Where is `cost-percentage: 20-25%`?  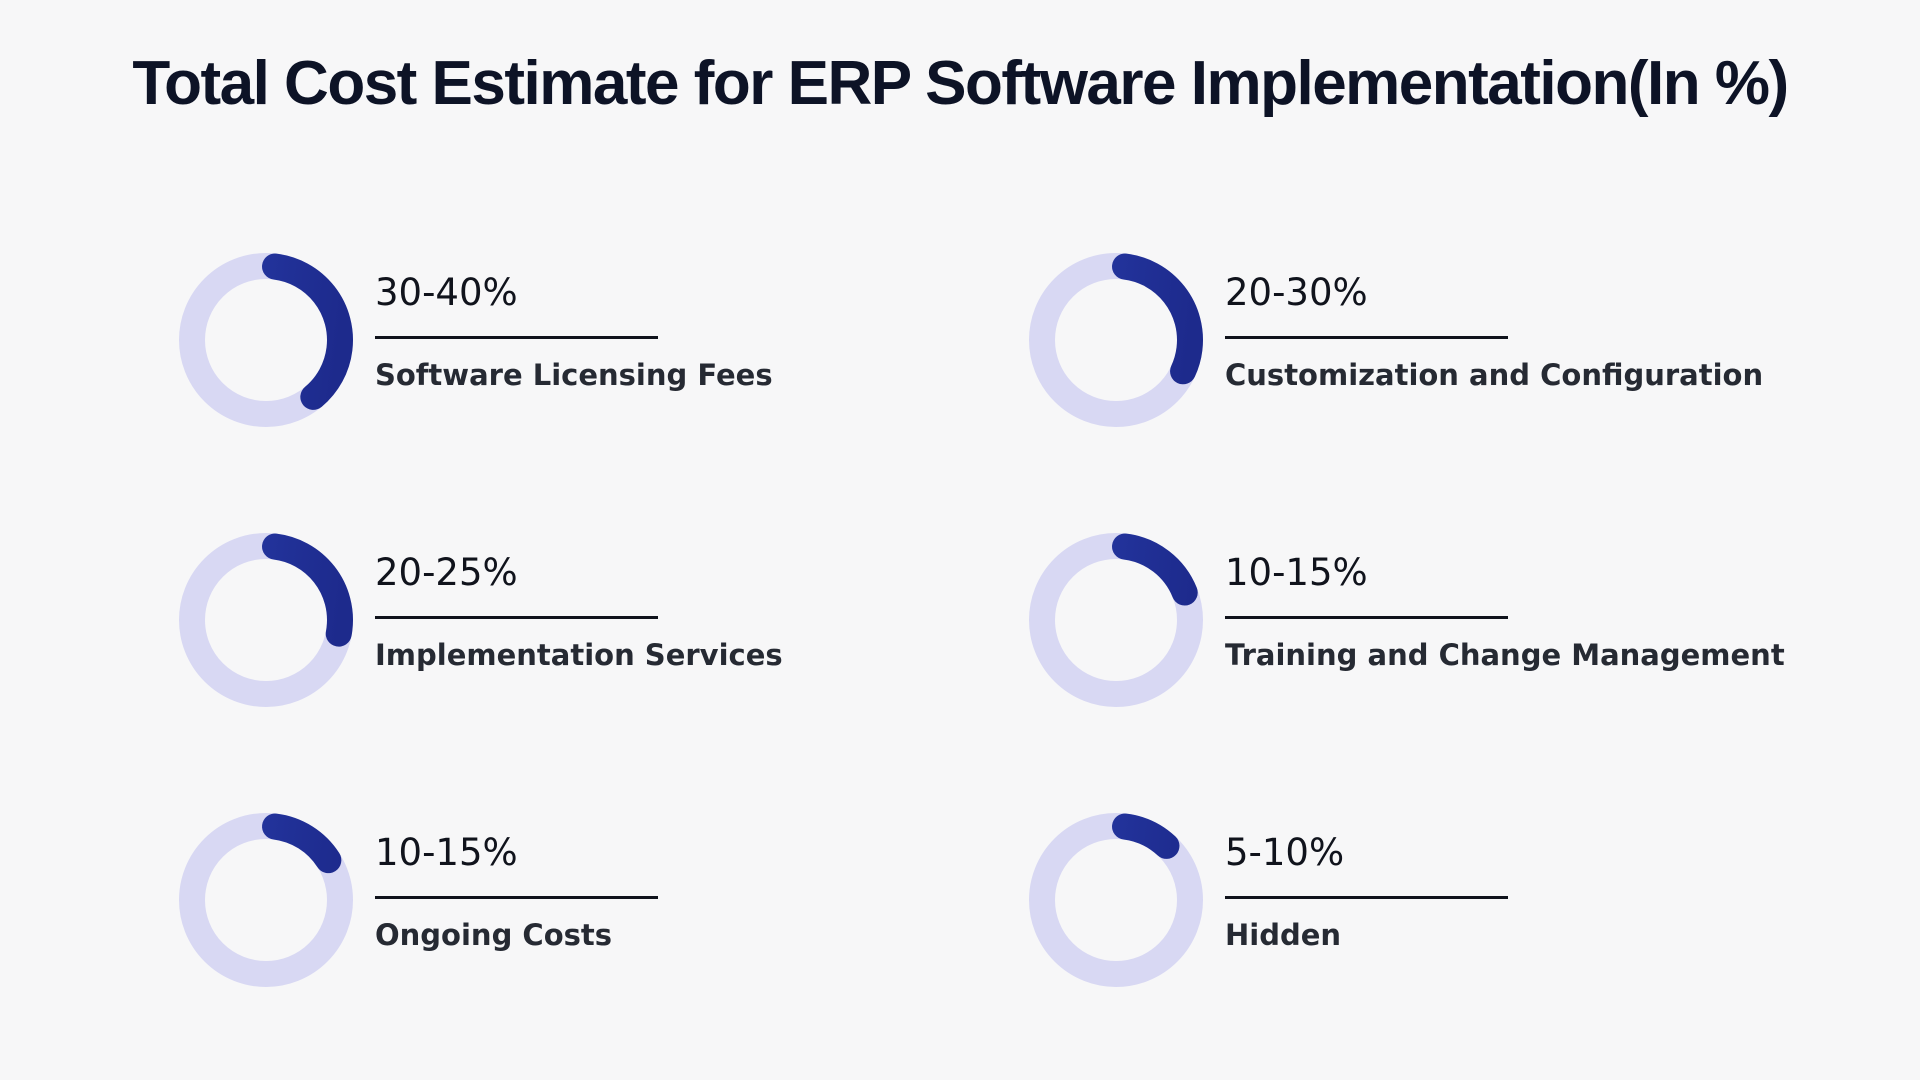
cost-percentage: 20-25% is located at coordinates (446, 572).